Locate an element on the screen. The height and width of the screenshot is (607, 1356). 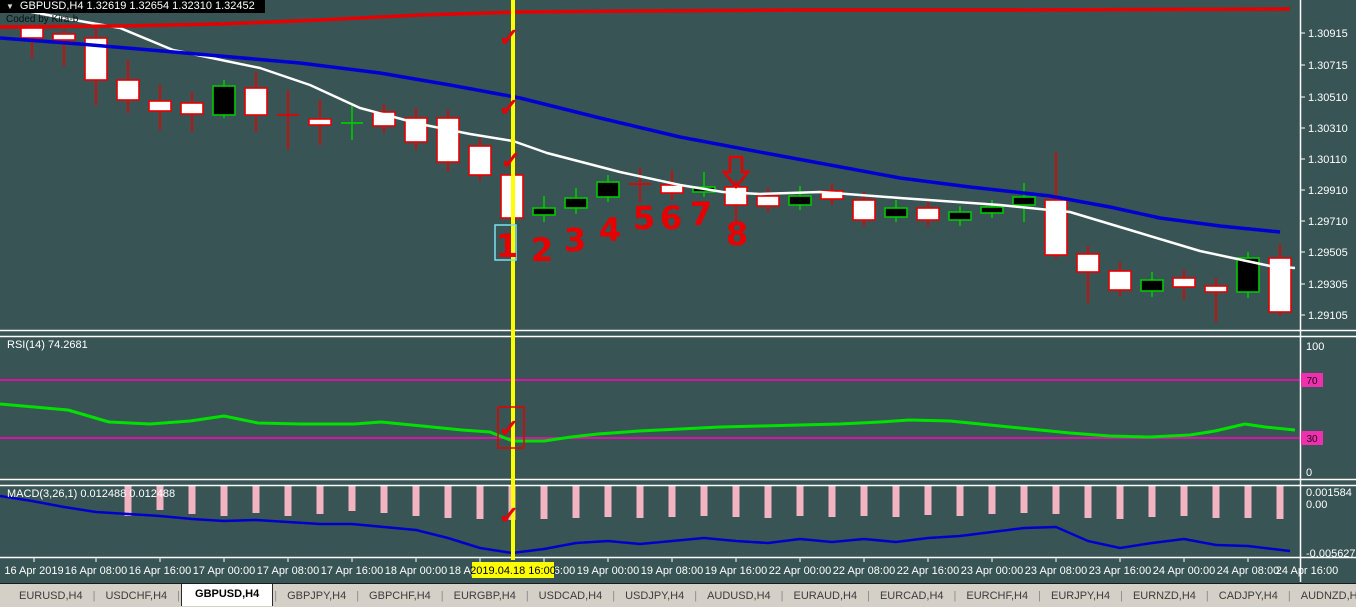
tab-EURCHF-H4: EURCHF,H4 is located at coordinates (997, 595).